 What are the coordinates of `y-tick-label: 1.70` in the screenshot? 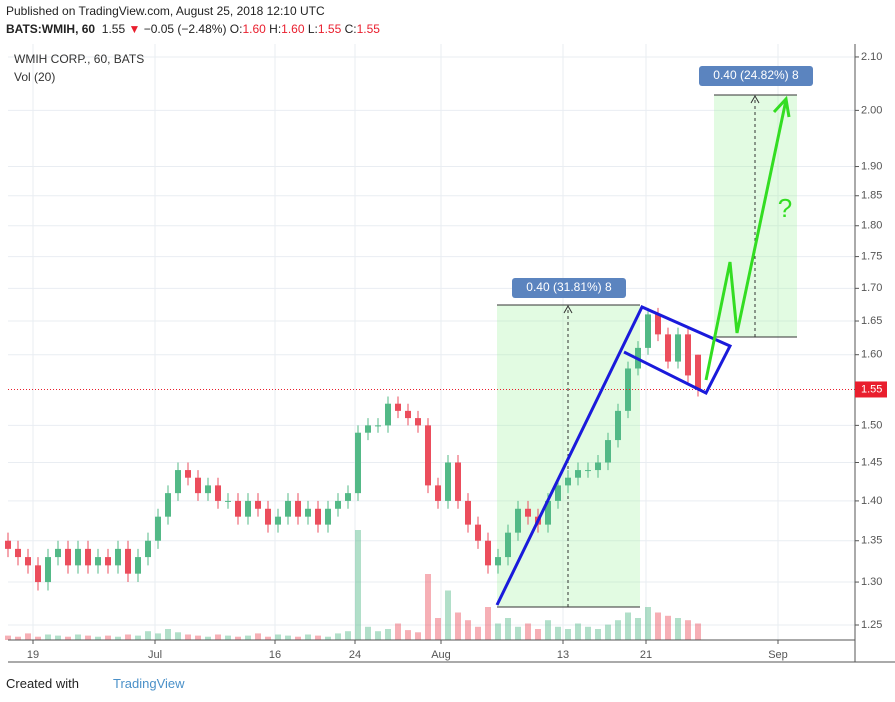 It's located at (871, 288).